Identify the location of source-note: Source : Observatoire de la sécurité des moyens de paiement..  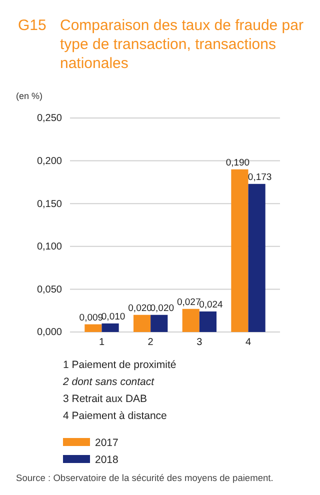
(145, 478).